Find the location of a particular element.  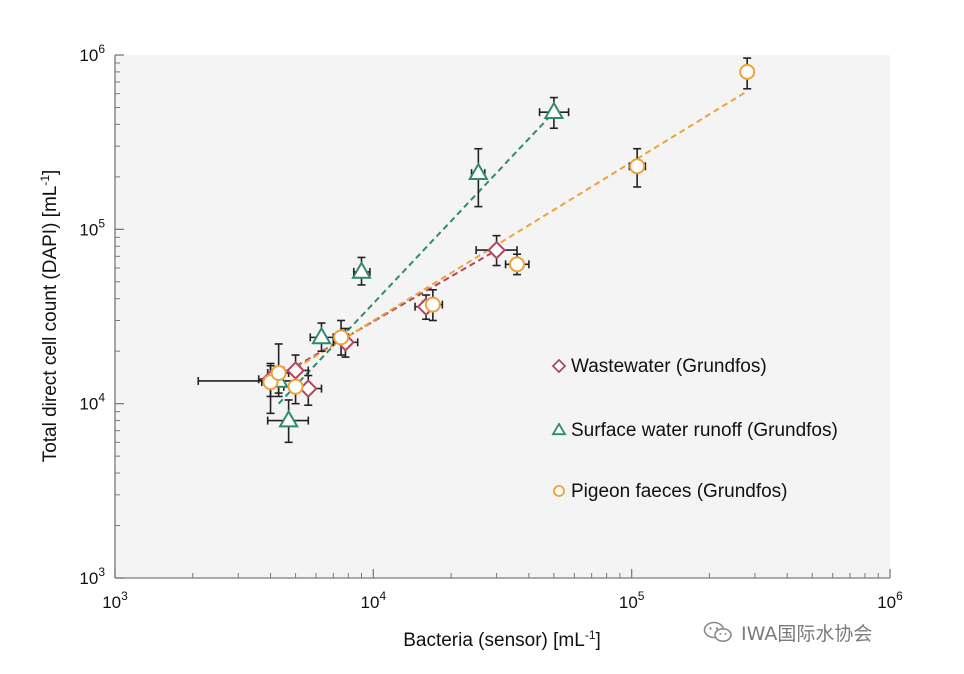

x-tick-label-exp: 6 is located at coordinates (899, 596).